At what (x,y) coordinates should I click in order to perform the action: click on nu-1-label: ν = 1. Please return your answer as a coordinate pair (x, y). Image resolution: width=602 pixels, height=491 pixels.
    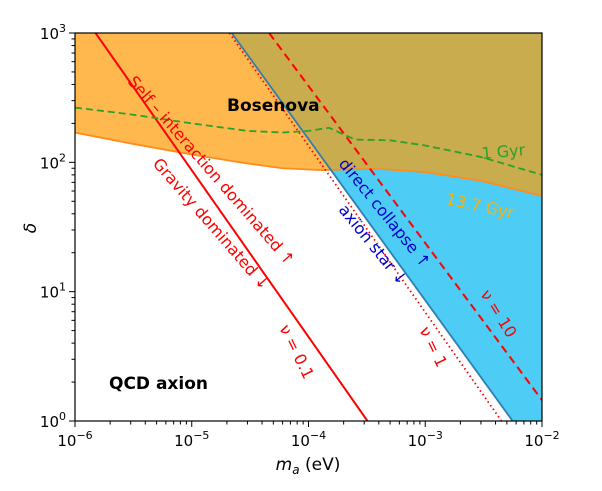
    Looking at the image, I should click on (433, 346).